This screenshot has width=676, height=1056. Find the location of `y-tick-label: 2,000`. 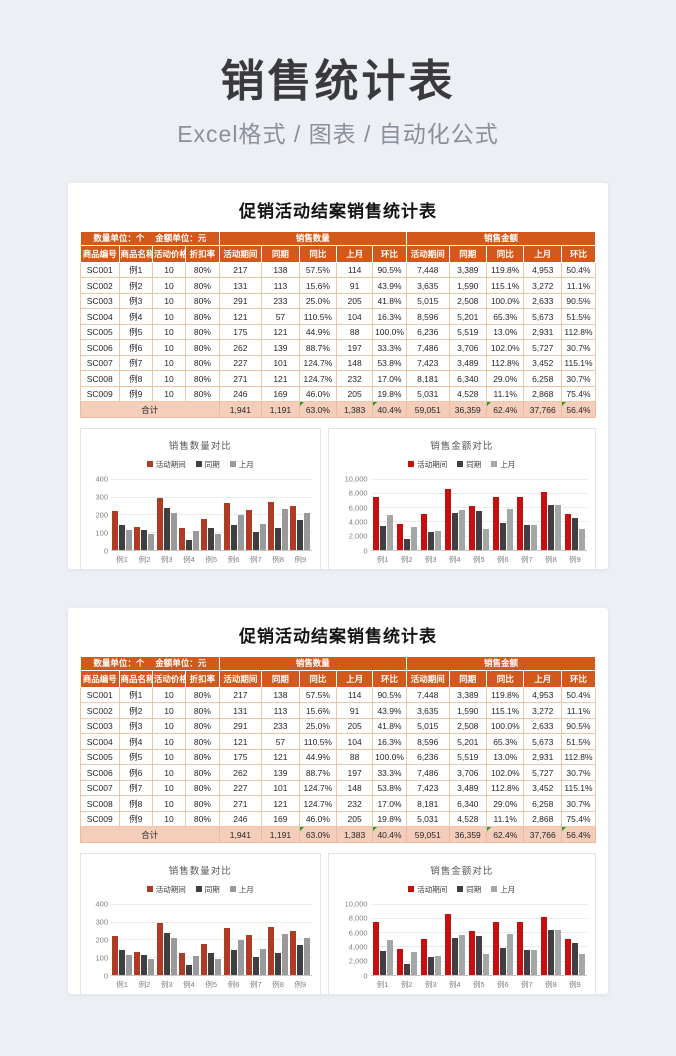

y-tick-label: 2,000 is located at coordinates (358, 961).